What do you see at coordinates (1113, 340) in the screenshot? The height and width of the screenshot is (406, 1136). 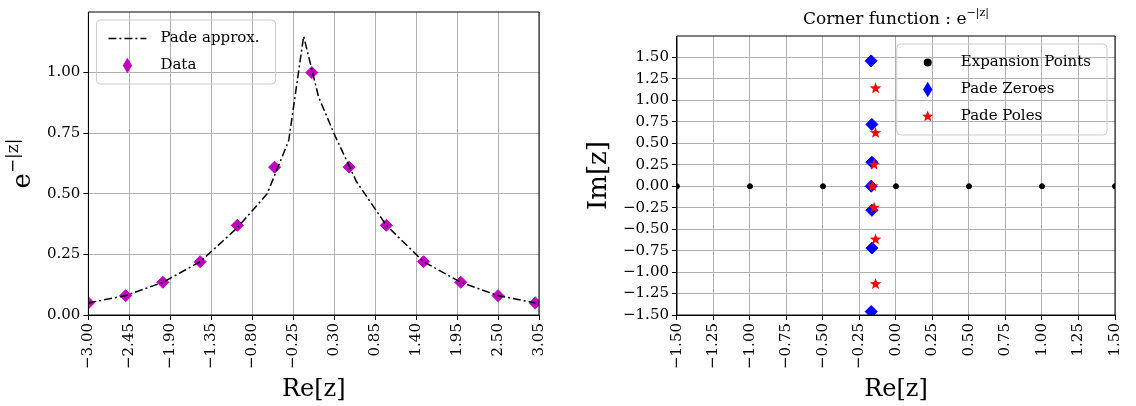 I see `x-tick-label: 1.50` at bounding box center [1113, 340].